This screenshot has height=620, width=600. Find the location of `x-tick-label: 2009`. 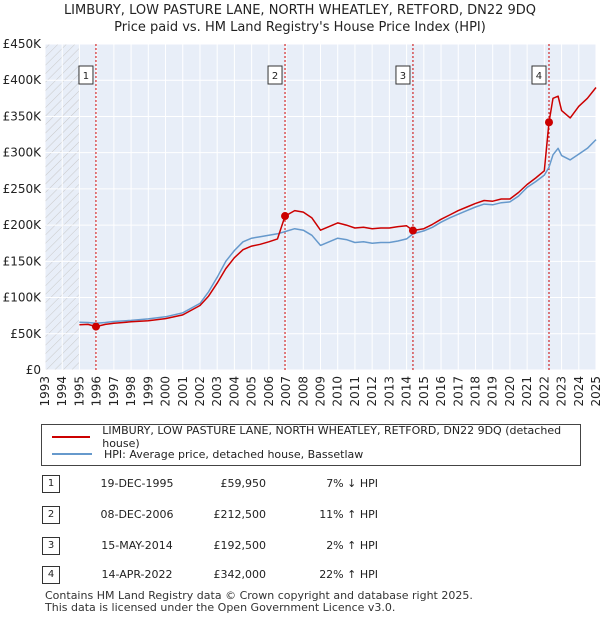

x-tick-label: 2009 is located at coordinates (321, 391).